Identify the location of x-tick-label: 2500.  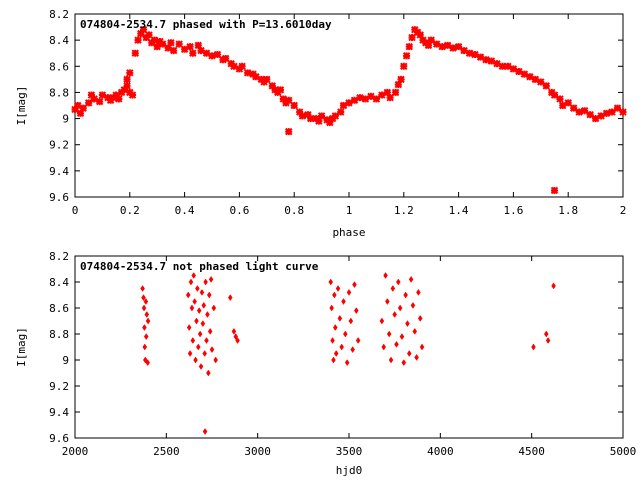
(166, 451).